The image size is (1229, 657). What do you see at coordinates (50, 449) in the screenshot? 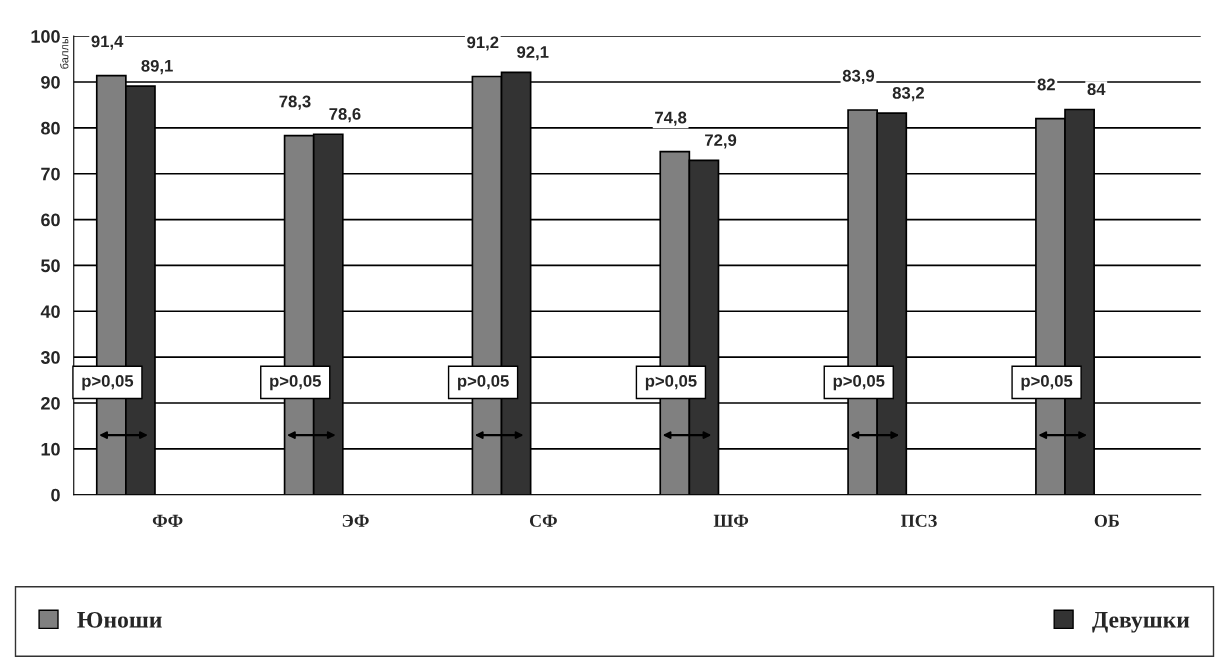
I see `y-tick-label: 10` at bounding box center [50, 449].